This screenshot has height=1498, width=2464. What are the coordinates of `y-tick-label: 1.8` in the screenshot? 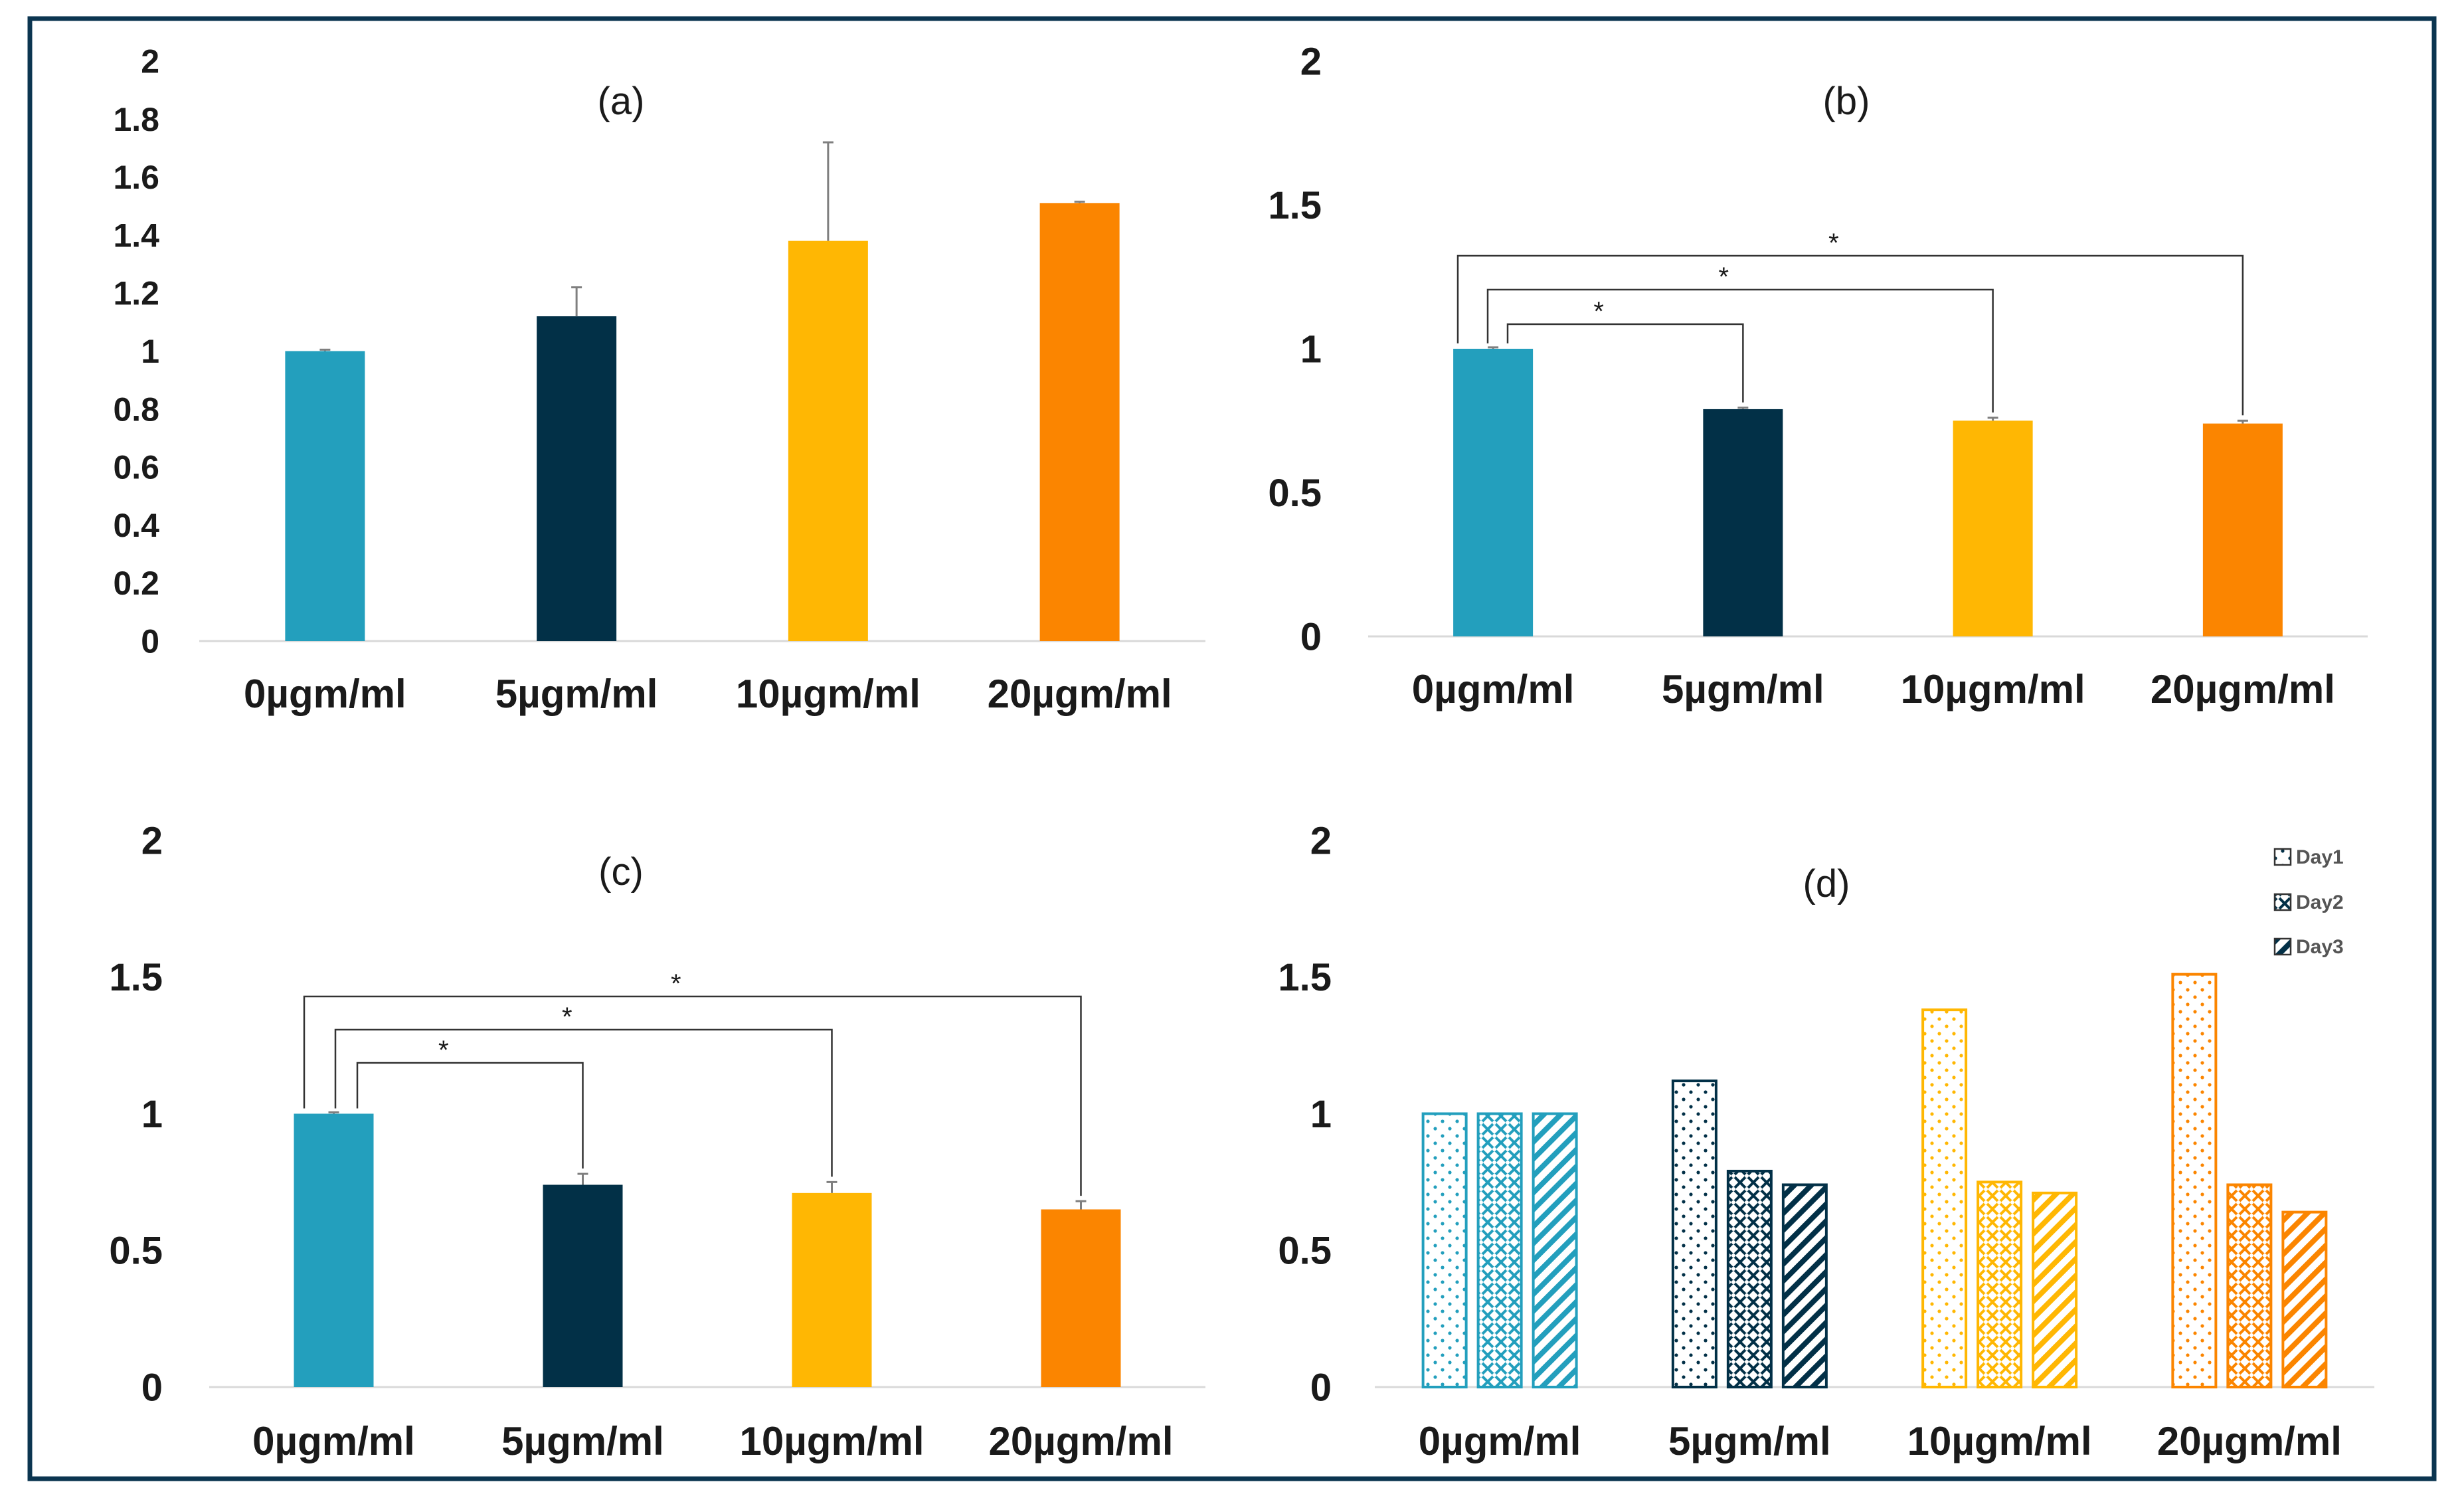 It's located at (136, 119).